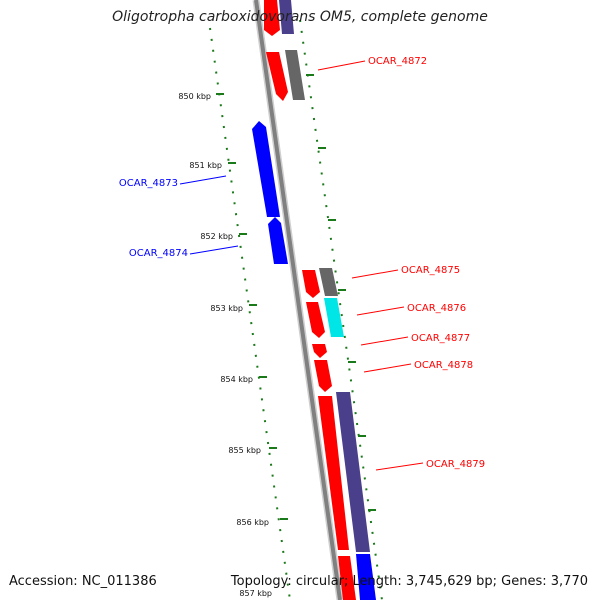 The height and width of the screenshot is (600, 600). What do you see at coordinates (255, 593) in the screenshot?
I see `tick-label-857: 857 kbp` at bounding box center [255, 593].